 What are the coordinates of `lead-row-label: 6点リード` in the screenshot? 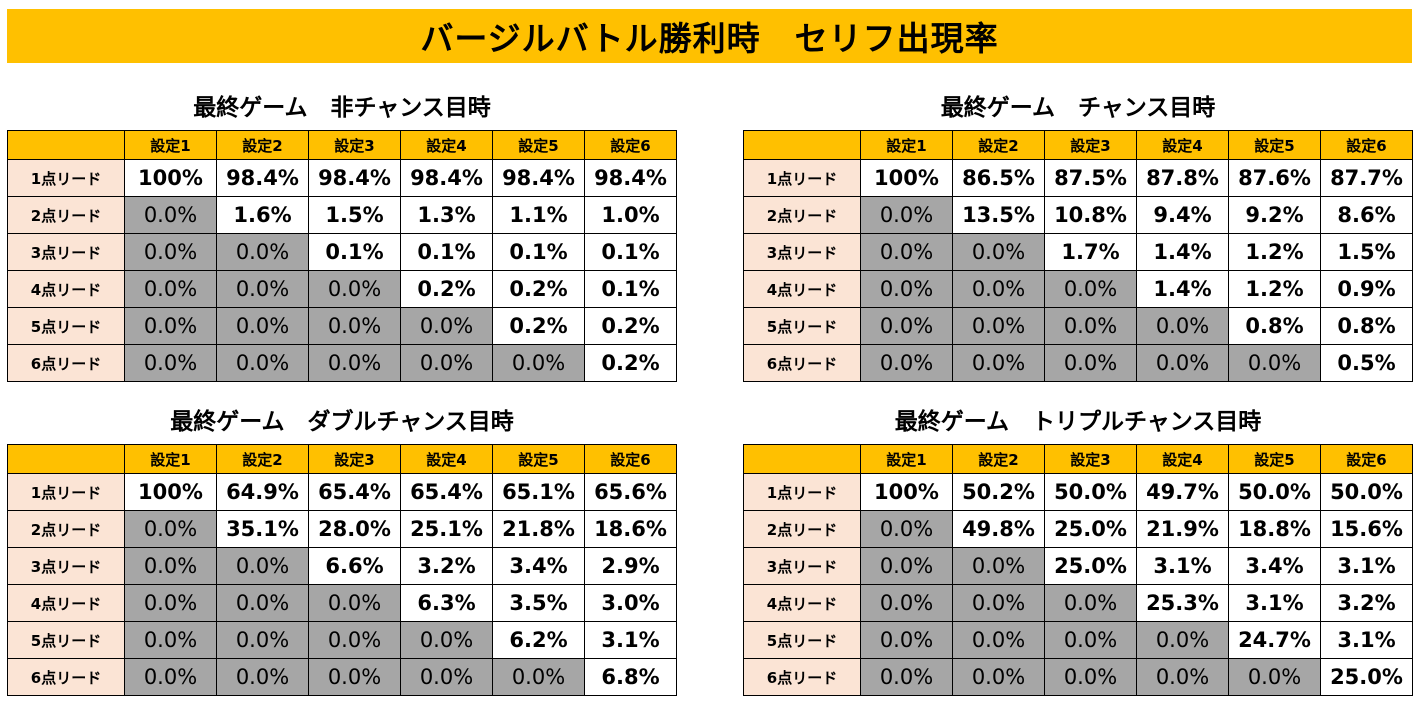 It's located at (802, 363).